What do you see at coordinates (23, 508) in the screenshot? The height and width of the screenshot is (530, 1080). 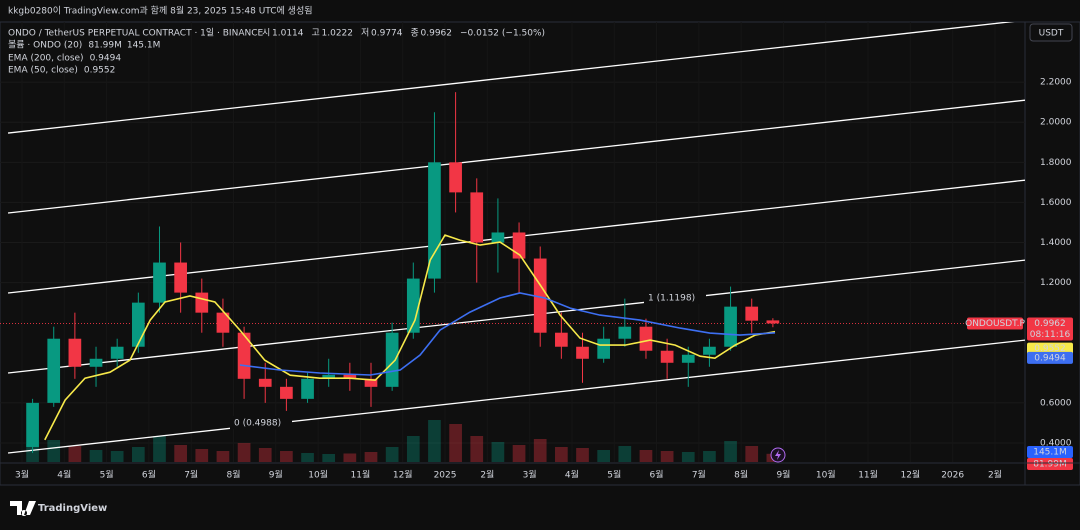 I see `tv-logo` at bounding box center [23, 508].